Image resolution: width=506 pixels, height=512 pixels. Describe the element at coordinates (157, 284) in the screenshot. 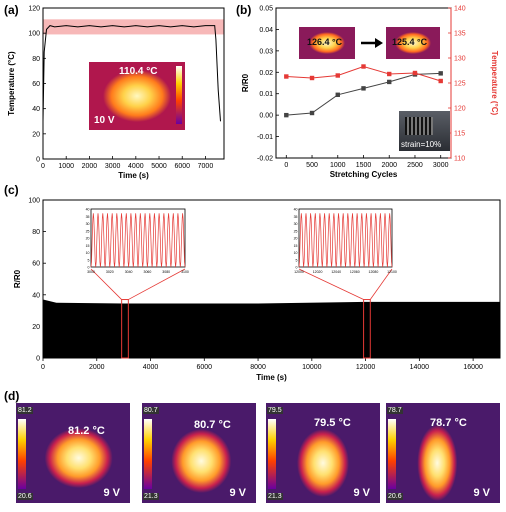

I see `zoom-connector` at that location.